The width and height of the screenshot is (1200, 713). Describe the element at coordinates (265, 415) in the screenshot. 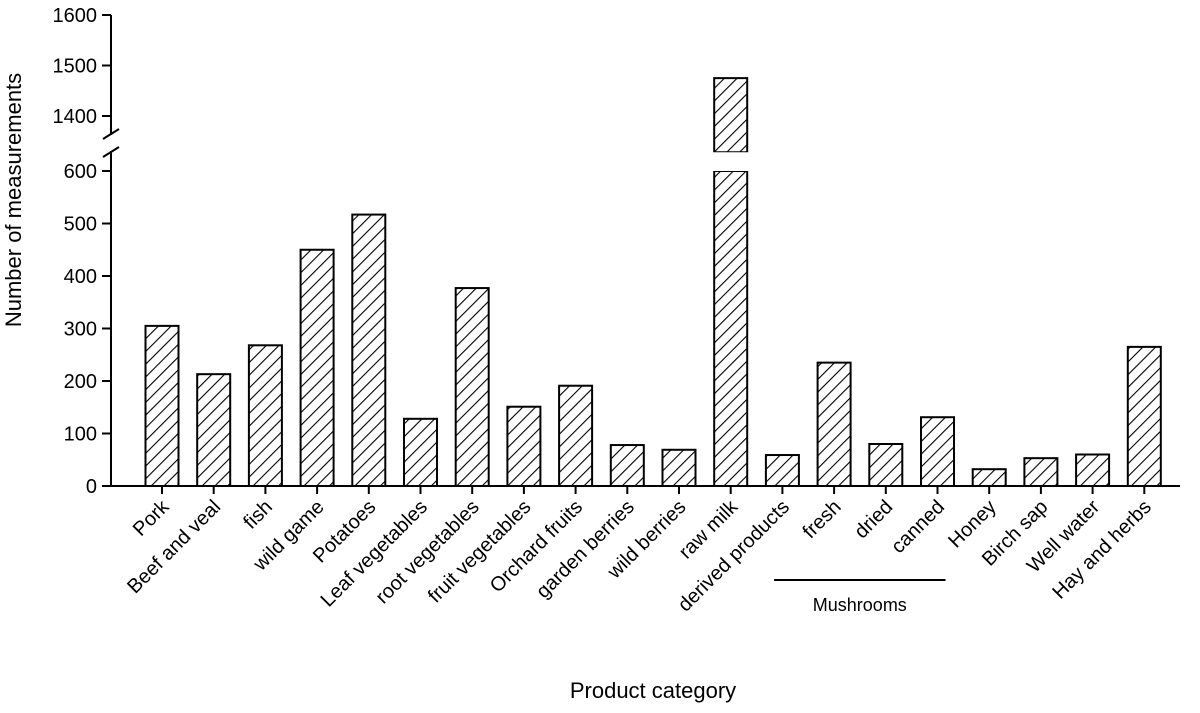

I see `bar-fish` at that location.